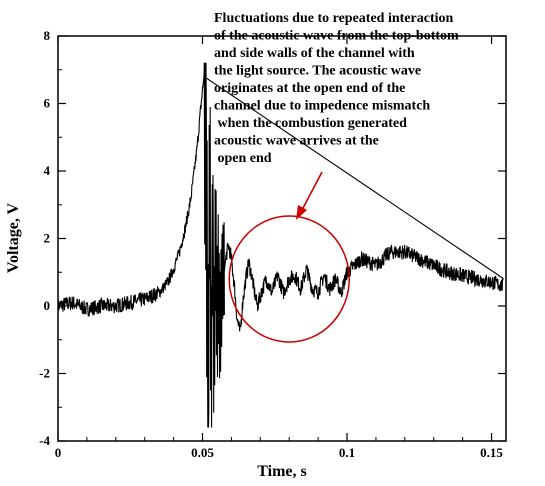 The image size is (545, 486). Describe the element at coordinates (491, 452) in the screenshot. I see `x-tick-label: 0.15` at that location.